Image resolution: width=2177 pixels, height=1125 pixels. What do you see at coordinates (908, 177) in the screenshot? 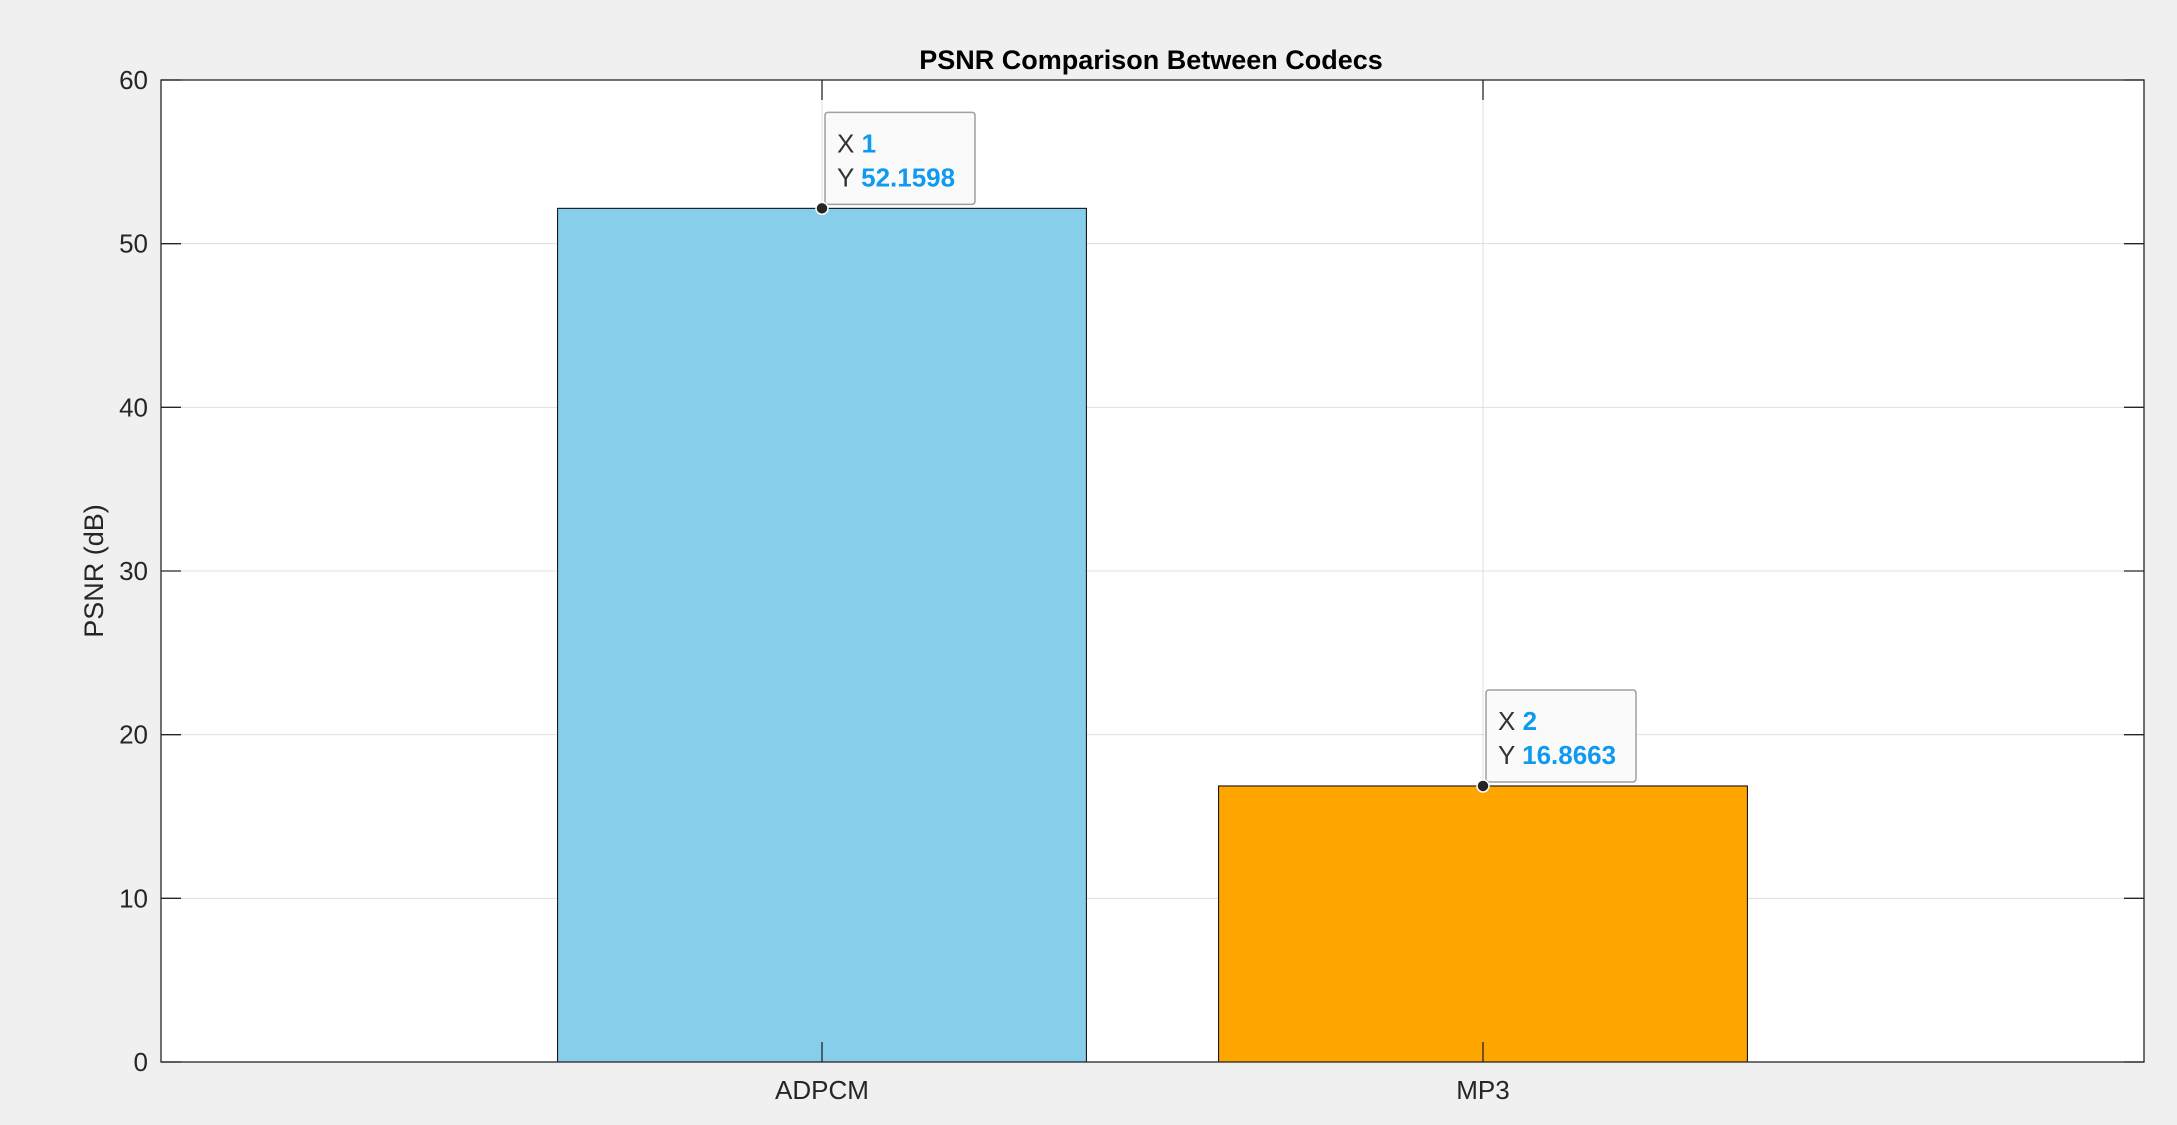
I see `datatip-y-value: 52.1598` at bounding box center [908, 177].